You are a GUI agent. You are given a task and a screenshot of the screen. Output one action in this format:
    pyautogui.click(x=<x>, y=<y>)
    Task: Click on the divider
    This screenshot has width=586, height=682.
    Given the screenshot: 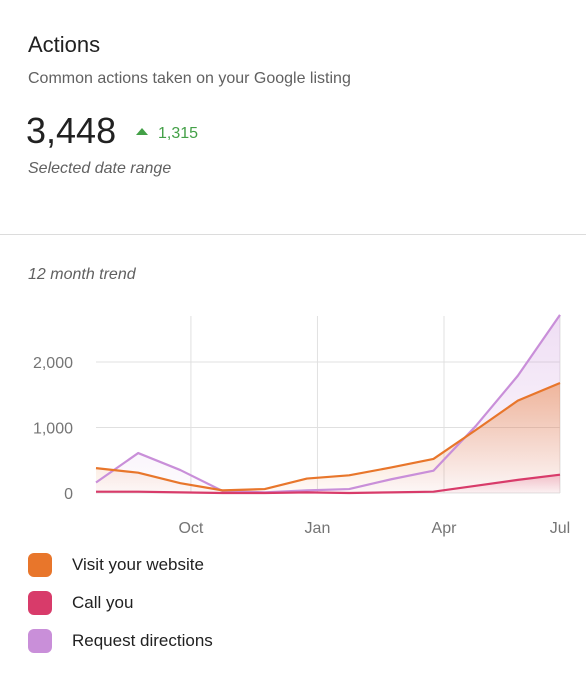 What is the action you would take?
    pyautogui.click(x=293, y=234)
    